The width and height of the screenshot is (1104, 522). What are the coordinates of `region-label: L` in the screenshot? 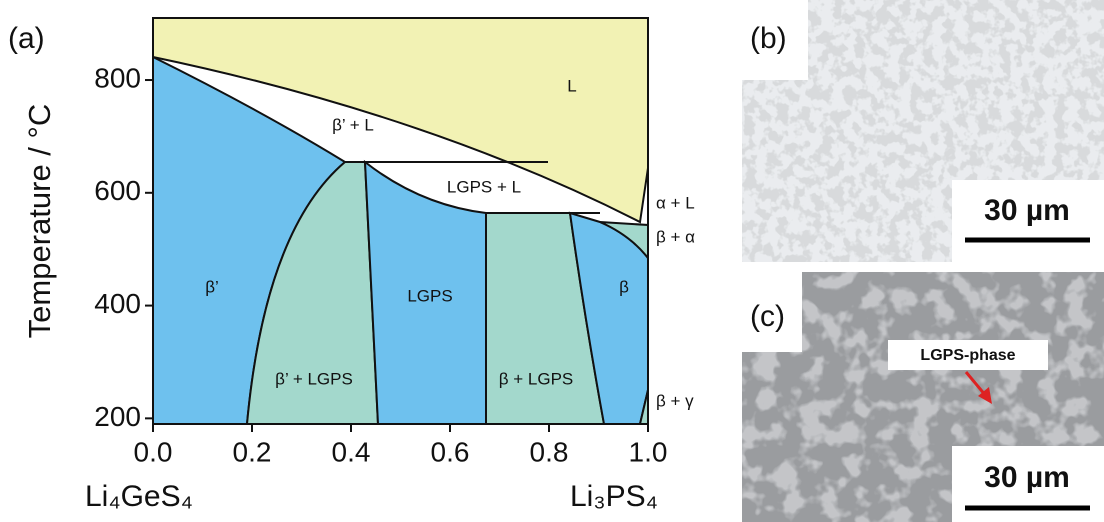 It's located at (571, 85).